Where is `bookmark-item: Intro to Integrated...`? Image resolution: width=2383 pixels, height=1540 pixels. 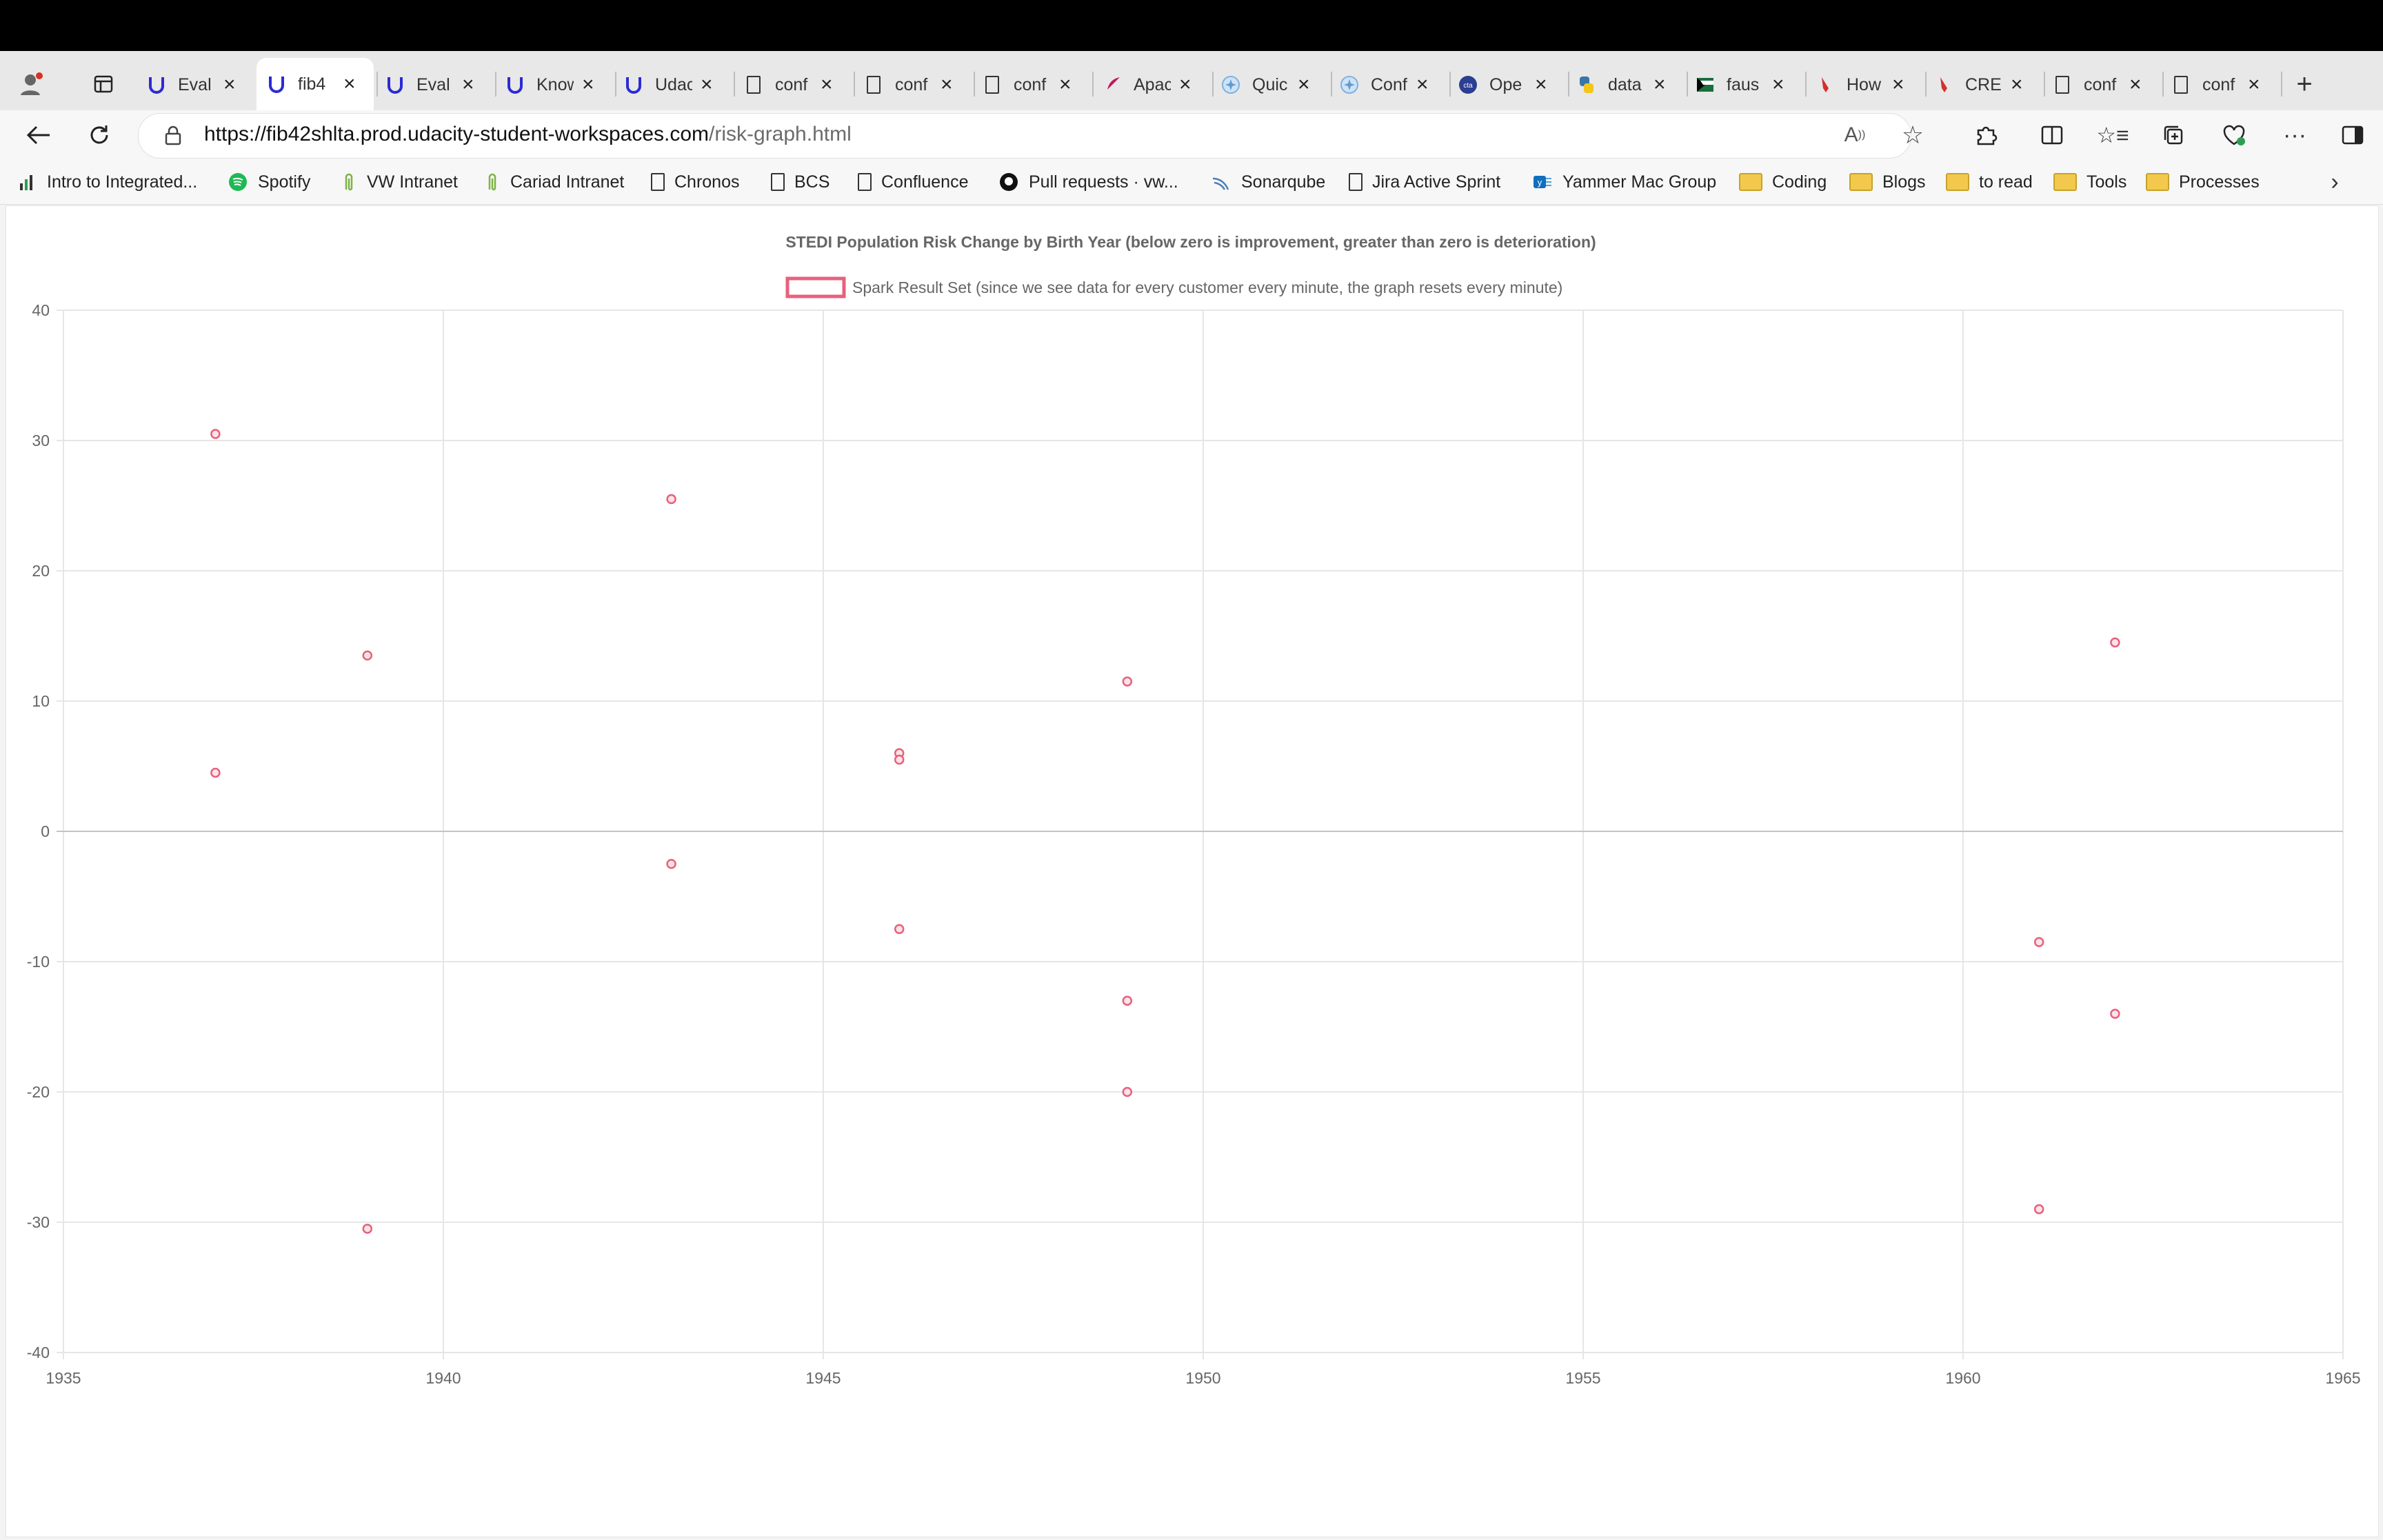
bookmark-item: Intro to Integrated... is located at coordinates (107, 182).